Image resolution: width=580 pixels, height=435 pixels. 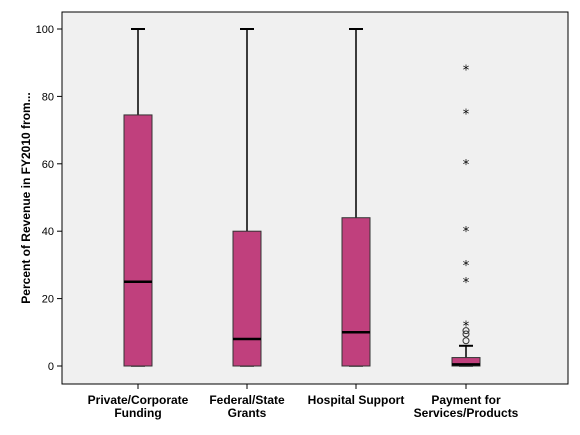 I want to click on x-tick-label-line: Services/Products, so click(x=466, y=413).